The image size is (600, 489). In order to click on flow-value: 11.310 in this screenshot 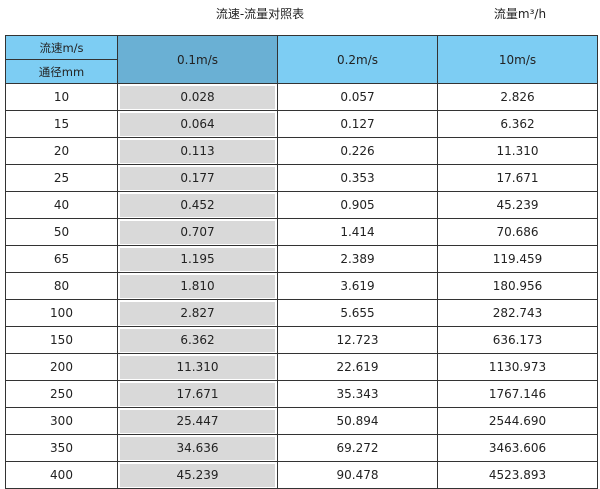, I will do `click(197, 367)`.